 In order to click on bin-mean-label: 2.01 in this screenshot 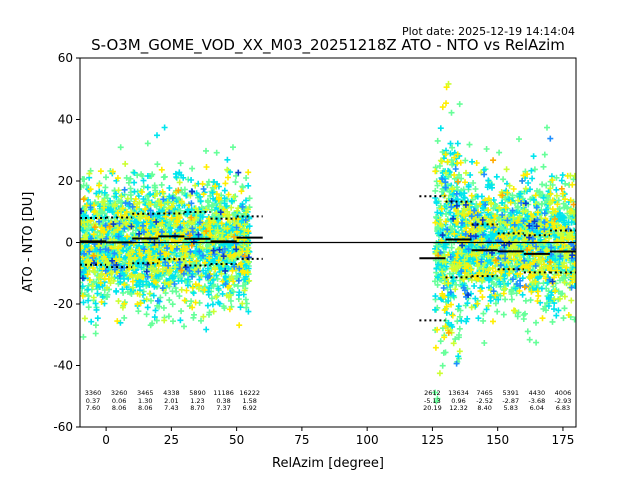, I will do `click(171, 401)`.